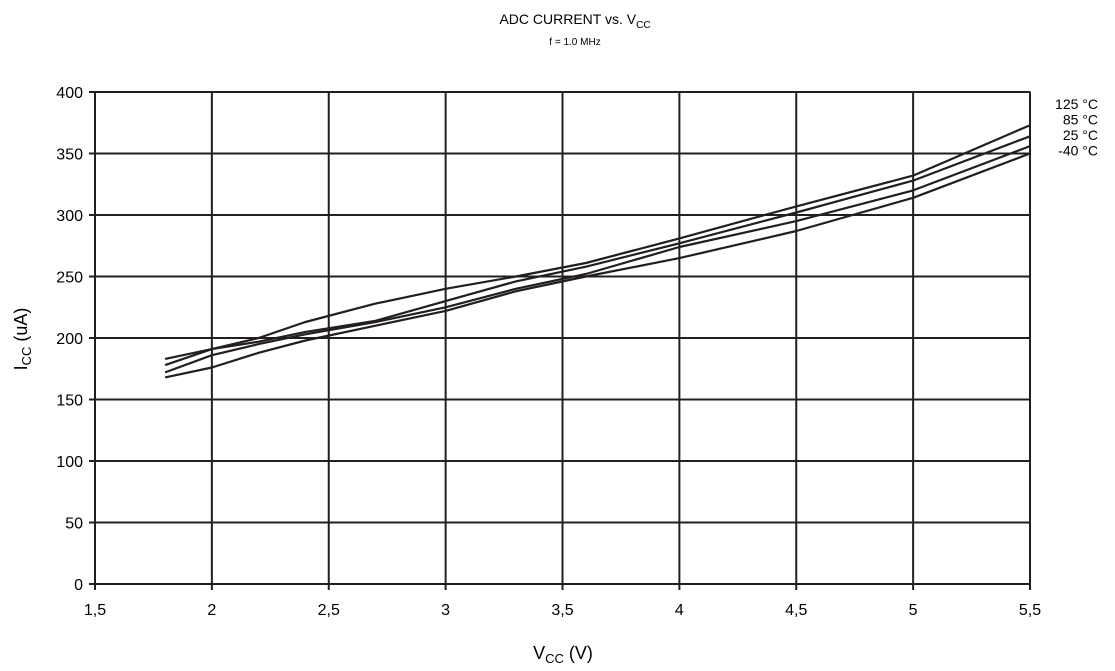 The height and width of the screenshot is (671, 1115). Describe the element at coordinates (1080, 120) in the screenshot. I see `legend-entry: 85 °C` at that location.